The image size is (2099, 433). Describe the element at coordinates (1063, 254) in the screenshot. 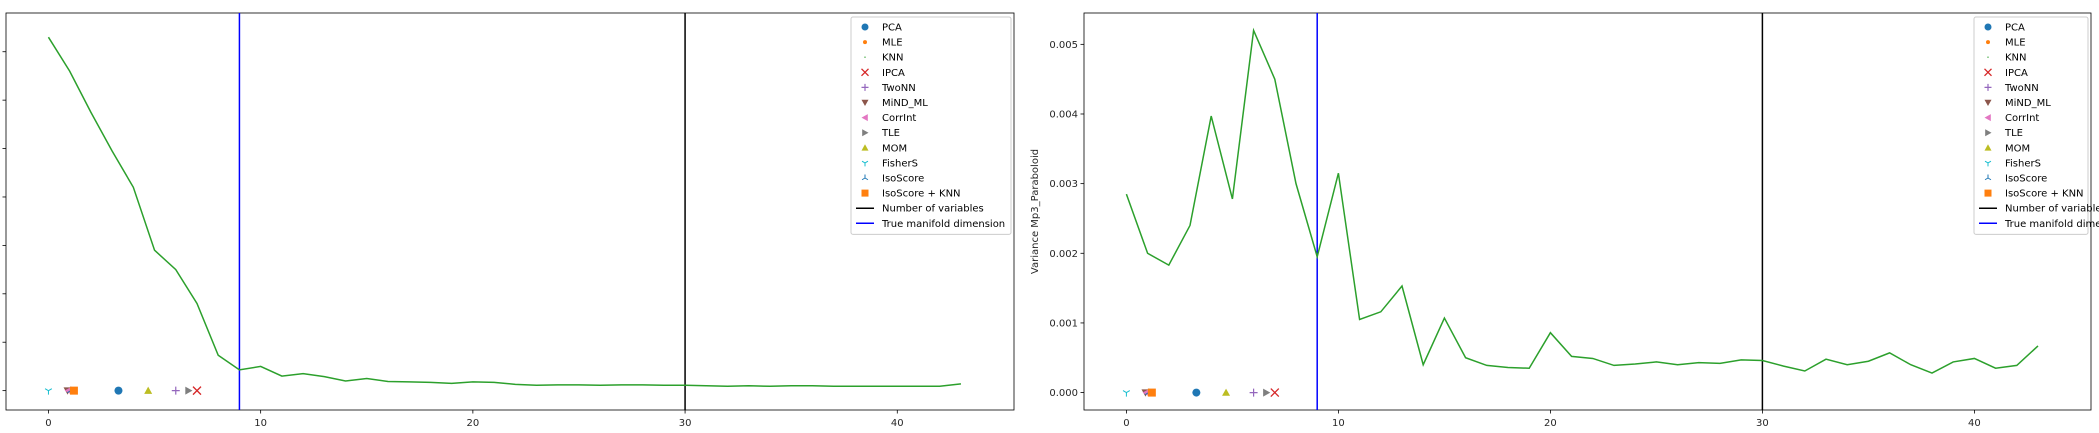

I see `y-tick-label: 0.002` at that location.